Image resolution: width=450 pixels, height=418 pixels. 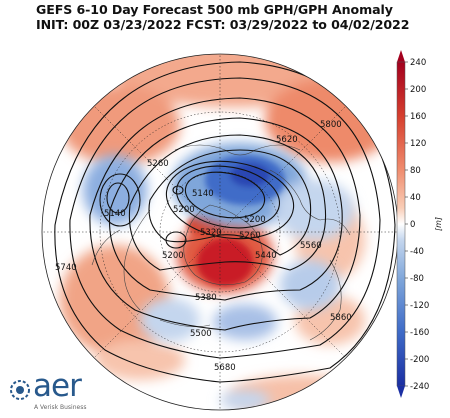 What do you see at coordinates (60, 407) in the screenshot?
I see `logo-tagline: A Verisk Business` at bounding box center [60, 407].